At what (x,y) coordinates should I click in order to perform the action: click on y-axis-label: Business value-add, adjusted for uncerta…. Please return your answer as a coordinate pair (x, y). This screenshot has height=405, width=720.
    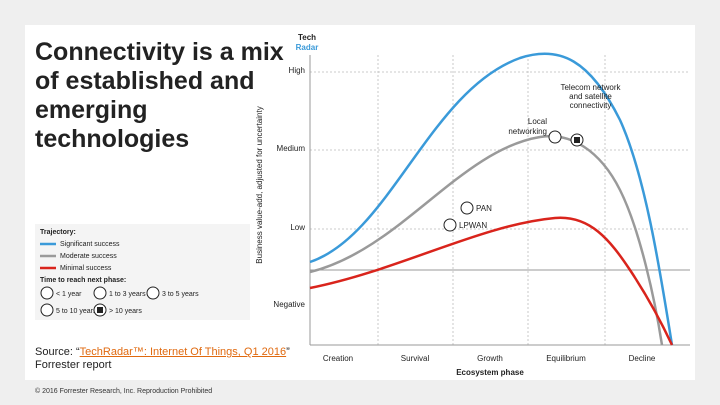
    Looking at the image, I should click on (259, 184).